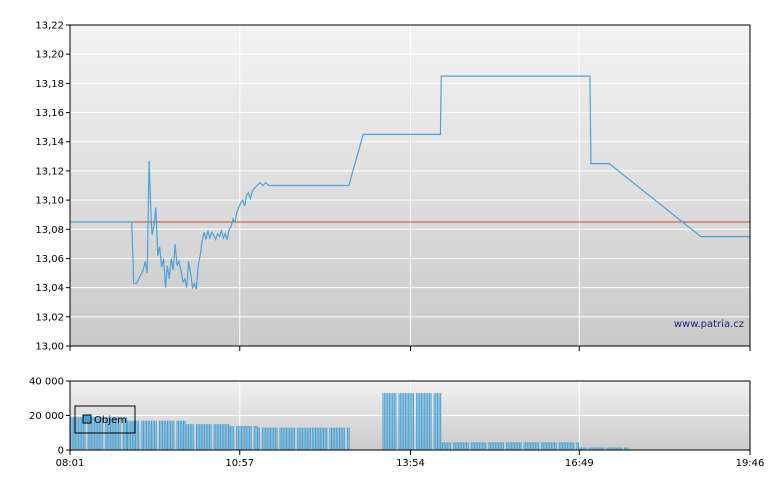 This screenshot has width=780, height=490. Describe the element at coordinates (49, 171) in the screenshot. I see `price-y-tick-label: 13,12` at that location.